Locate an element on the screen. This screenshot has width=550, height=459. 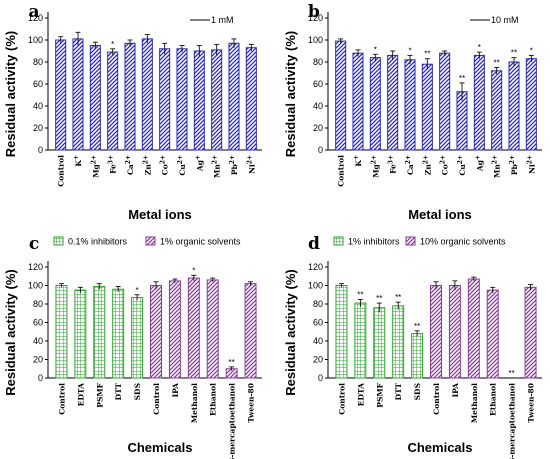
x-tick-label: Tween-80 is located at coordinates (531, 403).